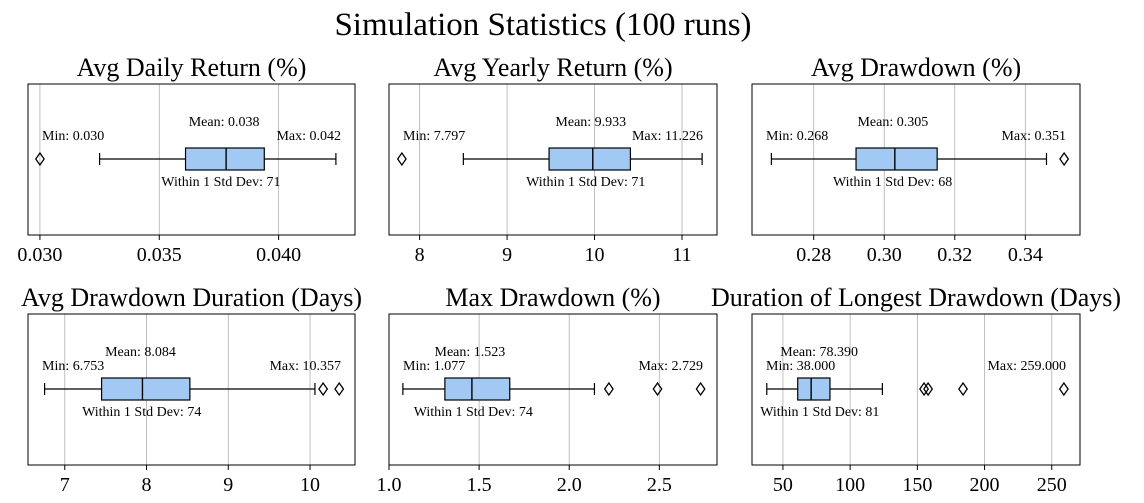  What do you see at coordinates (681, 255) in the screenshot?
I see `x-tick-label: 11` at bounding box center [681, 255].